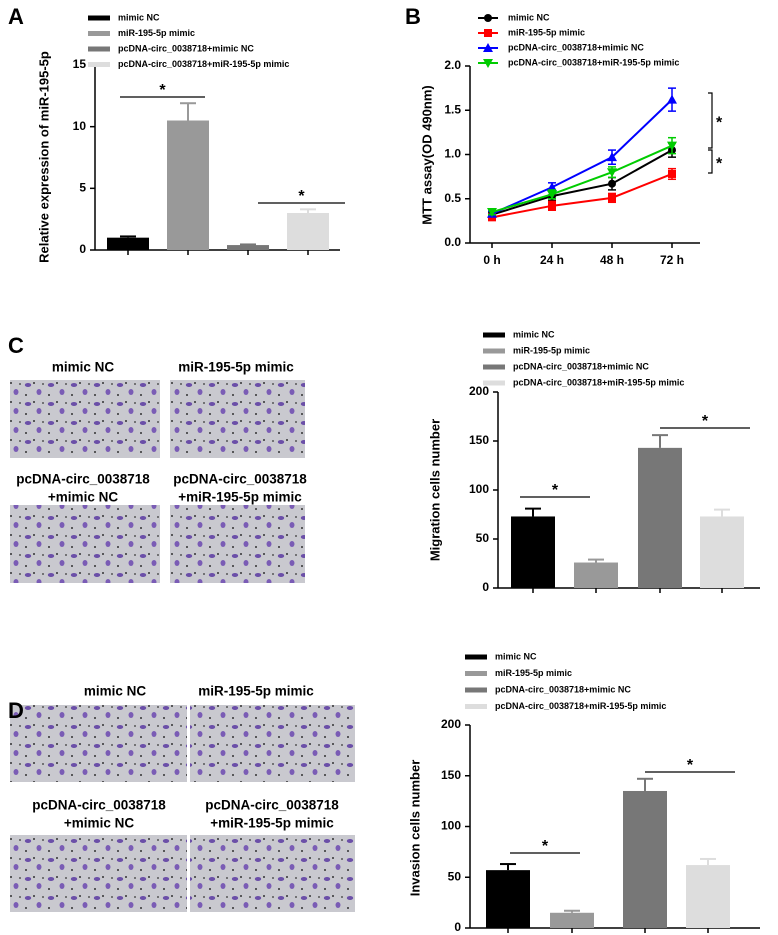  Describe the element at coordinates (612, 260) in the screenshot. I see `x-tick-label: 48 h` at that location.